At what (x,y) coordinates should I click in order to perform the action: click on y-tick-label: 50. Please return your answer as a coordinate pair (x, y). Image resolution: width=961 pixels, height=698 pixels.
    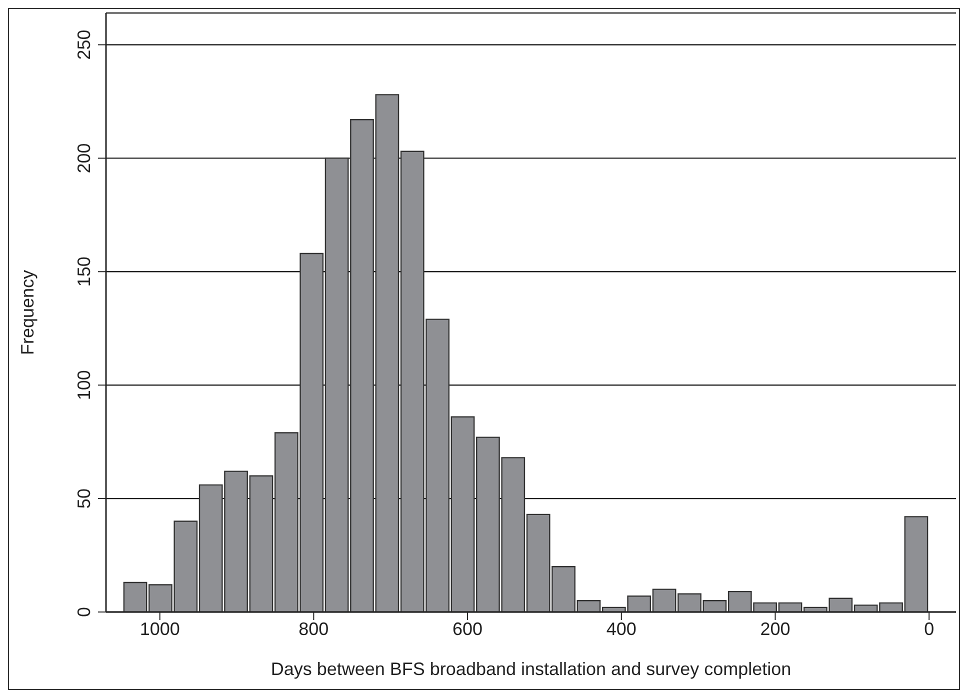
    Looking at the image, I should click on (84, 498).